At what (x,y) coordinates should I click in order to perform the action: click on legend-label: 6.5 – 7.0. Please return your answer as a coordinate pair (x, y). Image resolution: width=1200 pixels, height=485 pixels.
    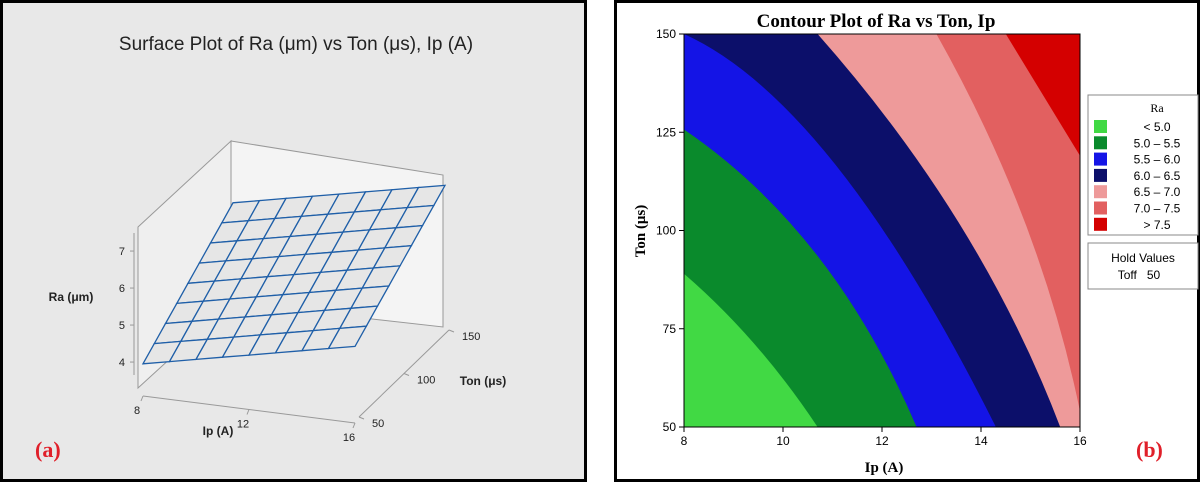
    Looking at the image, I should click on (1157, 192).